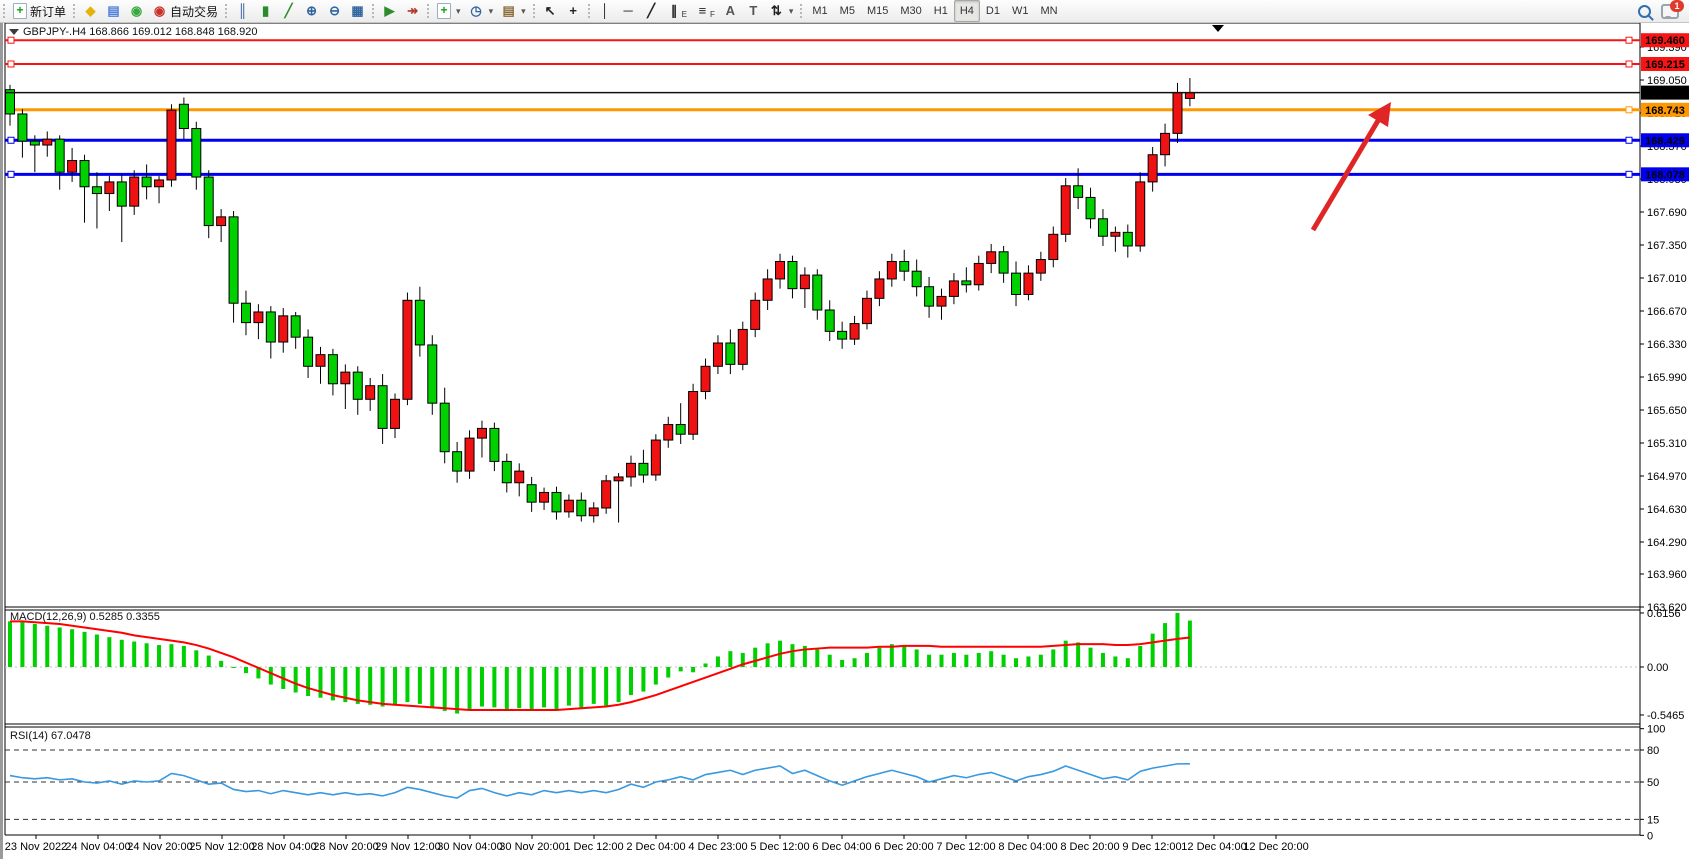 The width and height of the screenshot is (1689, 859). What do you see at coordinates (1656, 730) in the screenshot?
I see `svg-text: 100` at bounding box center [1656, 730].